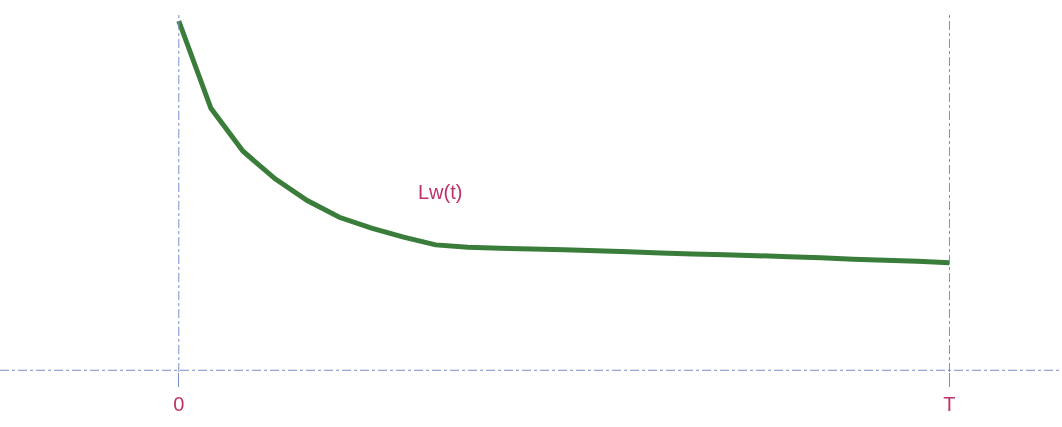 The height and width of the screenshot is (427, 1062). Describe the element at coordinates (440, 192) in the screenshot. I see `series-label: Lw(t)` at that location.